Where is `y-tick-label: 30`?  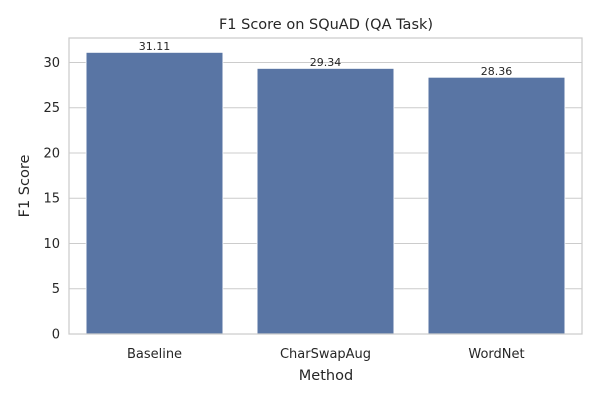 y-tick-label: 30 is located at coordinates (51, 63).